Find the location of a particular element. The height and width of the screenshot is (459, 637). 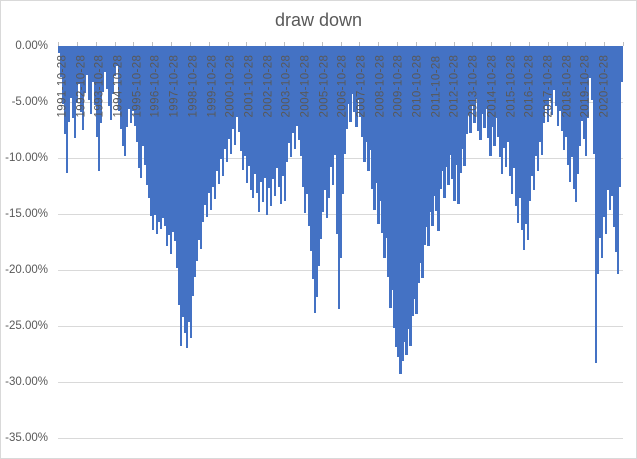

x-axis-label: 2012-10-28 is located at coordinates (454, 86).